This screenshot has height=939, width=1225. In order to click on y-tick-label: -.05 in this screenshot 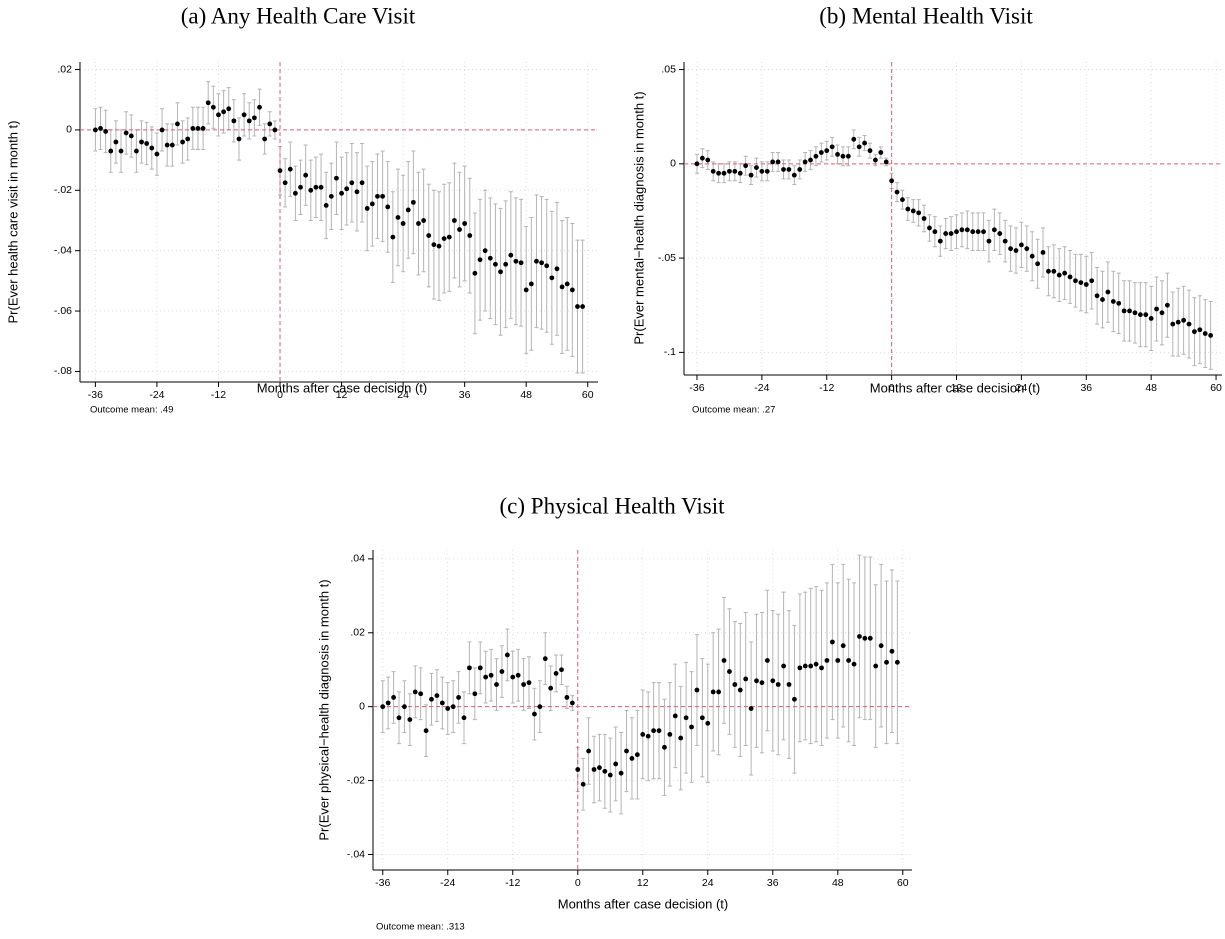, I will do `click(667, 258)`.